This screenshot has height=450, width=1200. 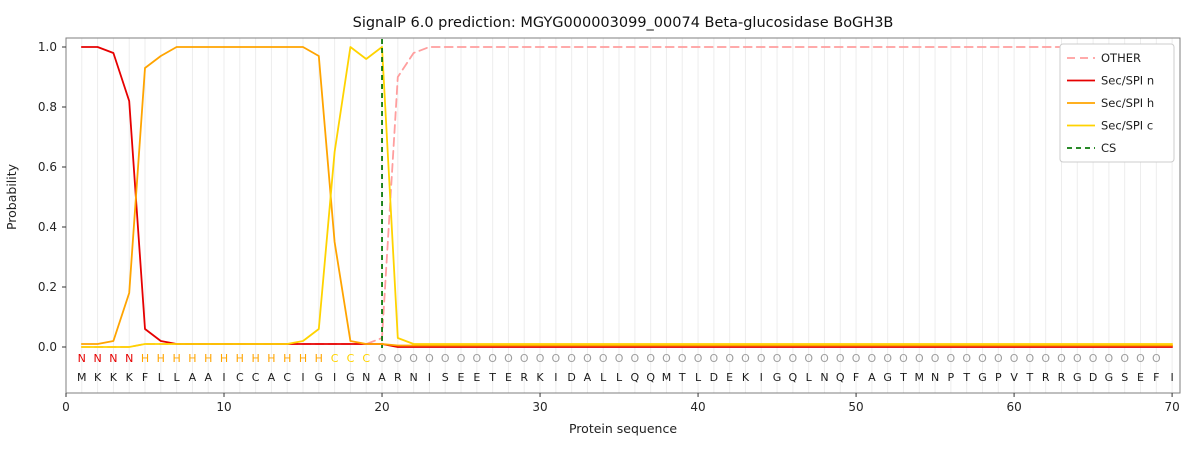 I want to click on y-axis-label: Probability, so click(x=11, y=196).